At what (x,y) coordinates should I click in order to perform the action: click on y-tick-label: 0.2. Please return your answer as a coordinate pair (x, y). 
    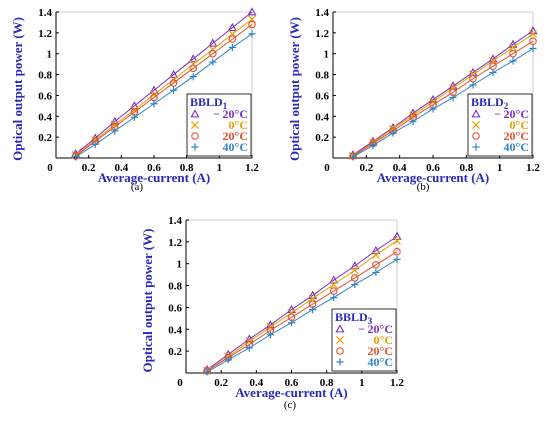
    Looking at the image, I should click on (45, 138).